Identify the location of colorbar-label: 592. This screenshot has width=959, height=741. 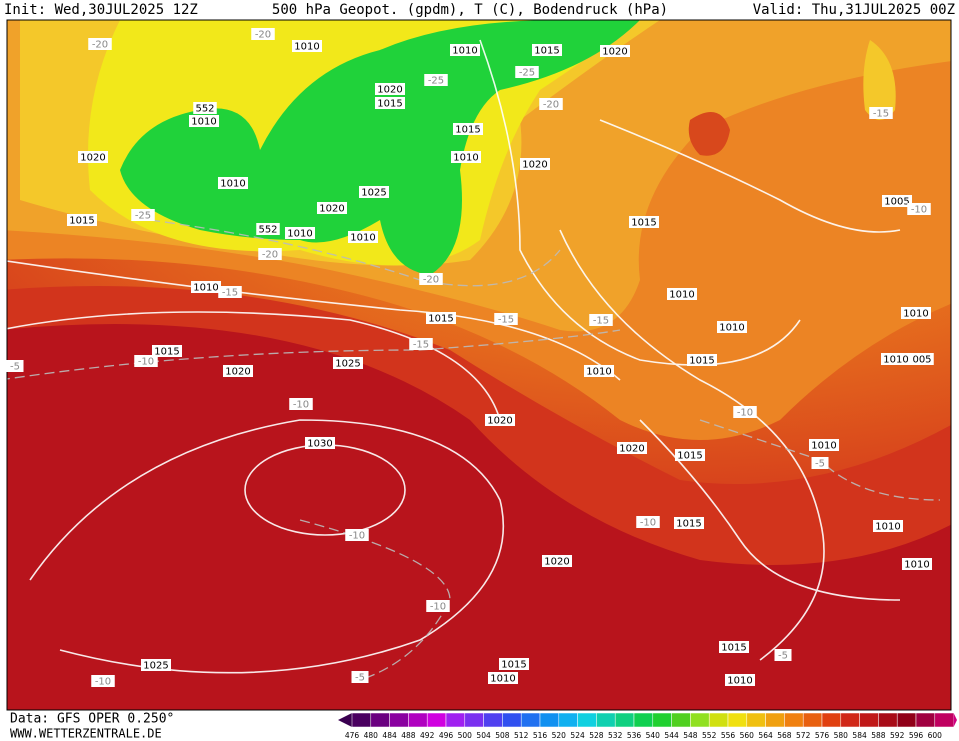
(897, 735).